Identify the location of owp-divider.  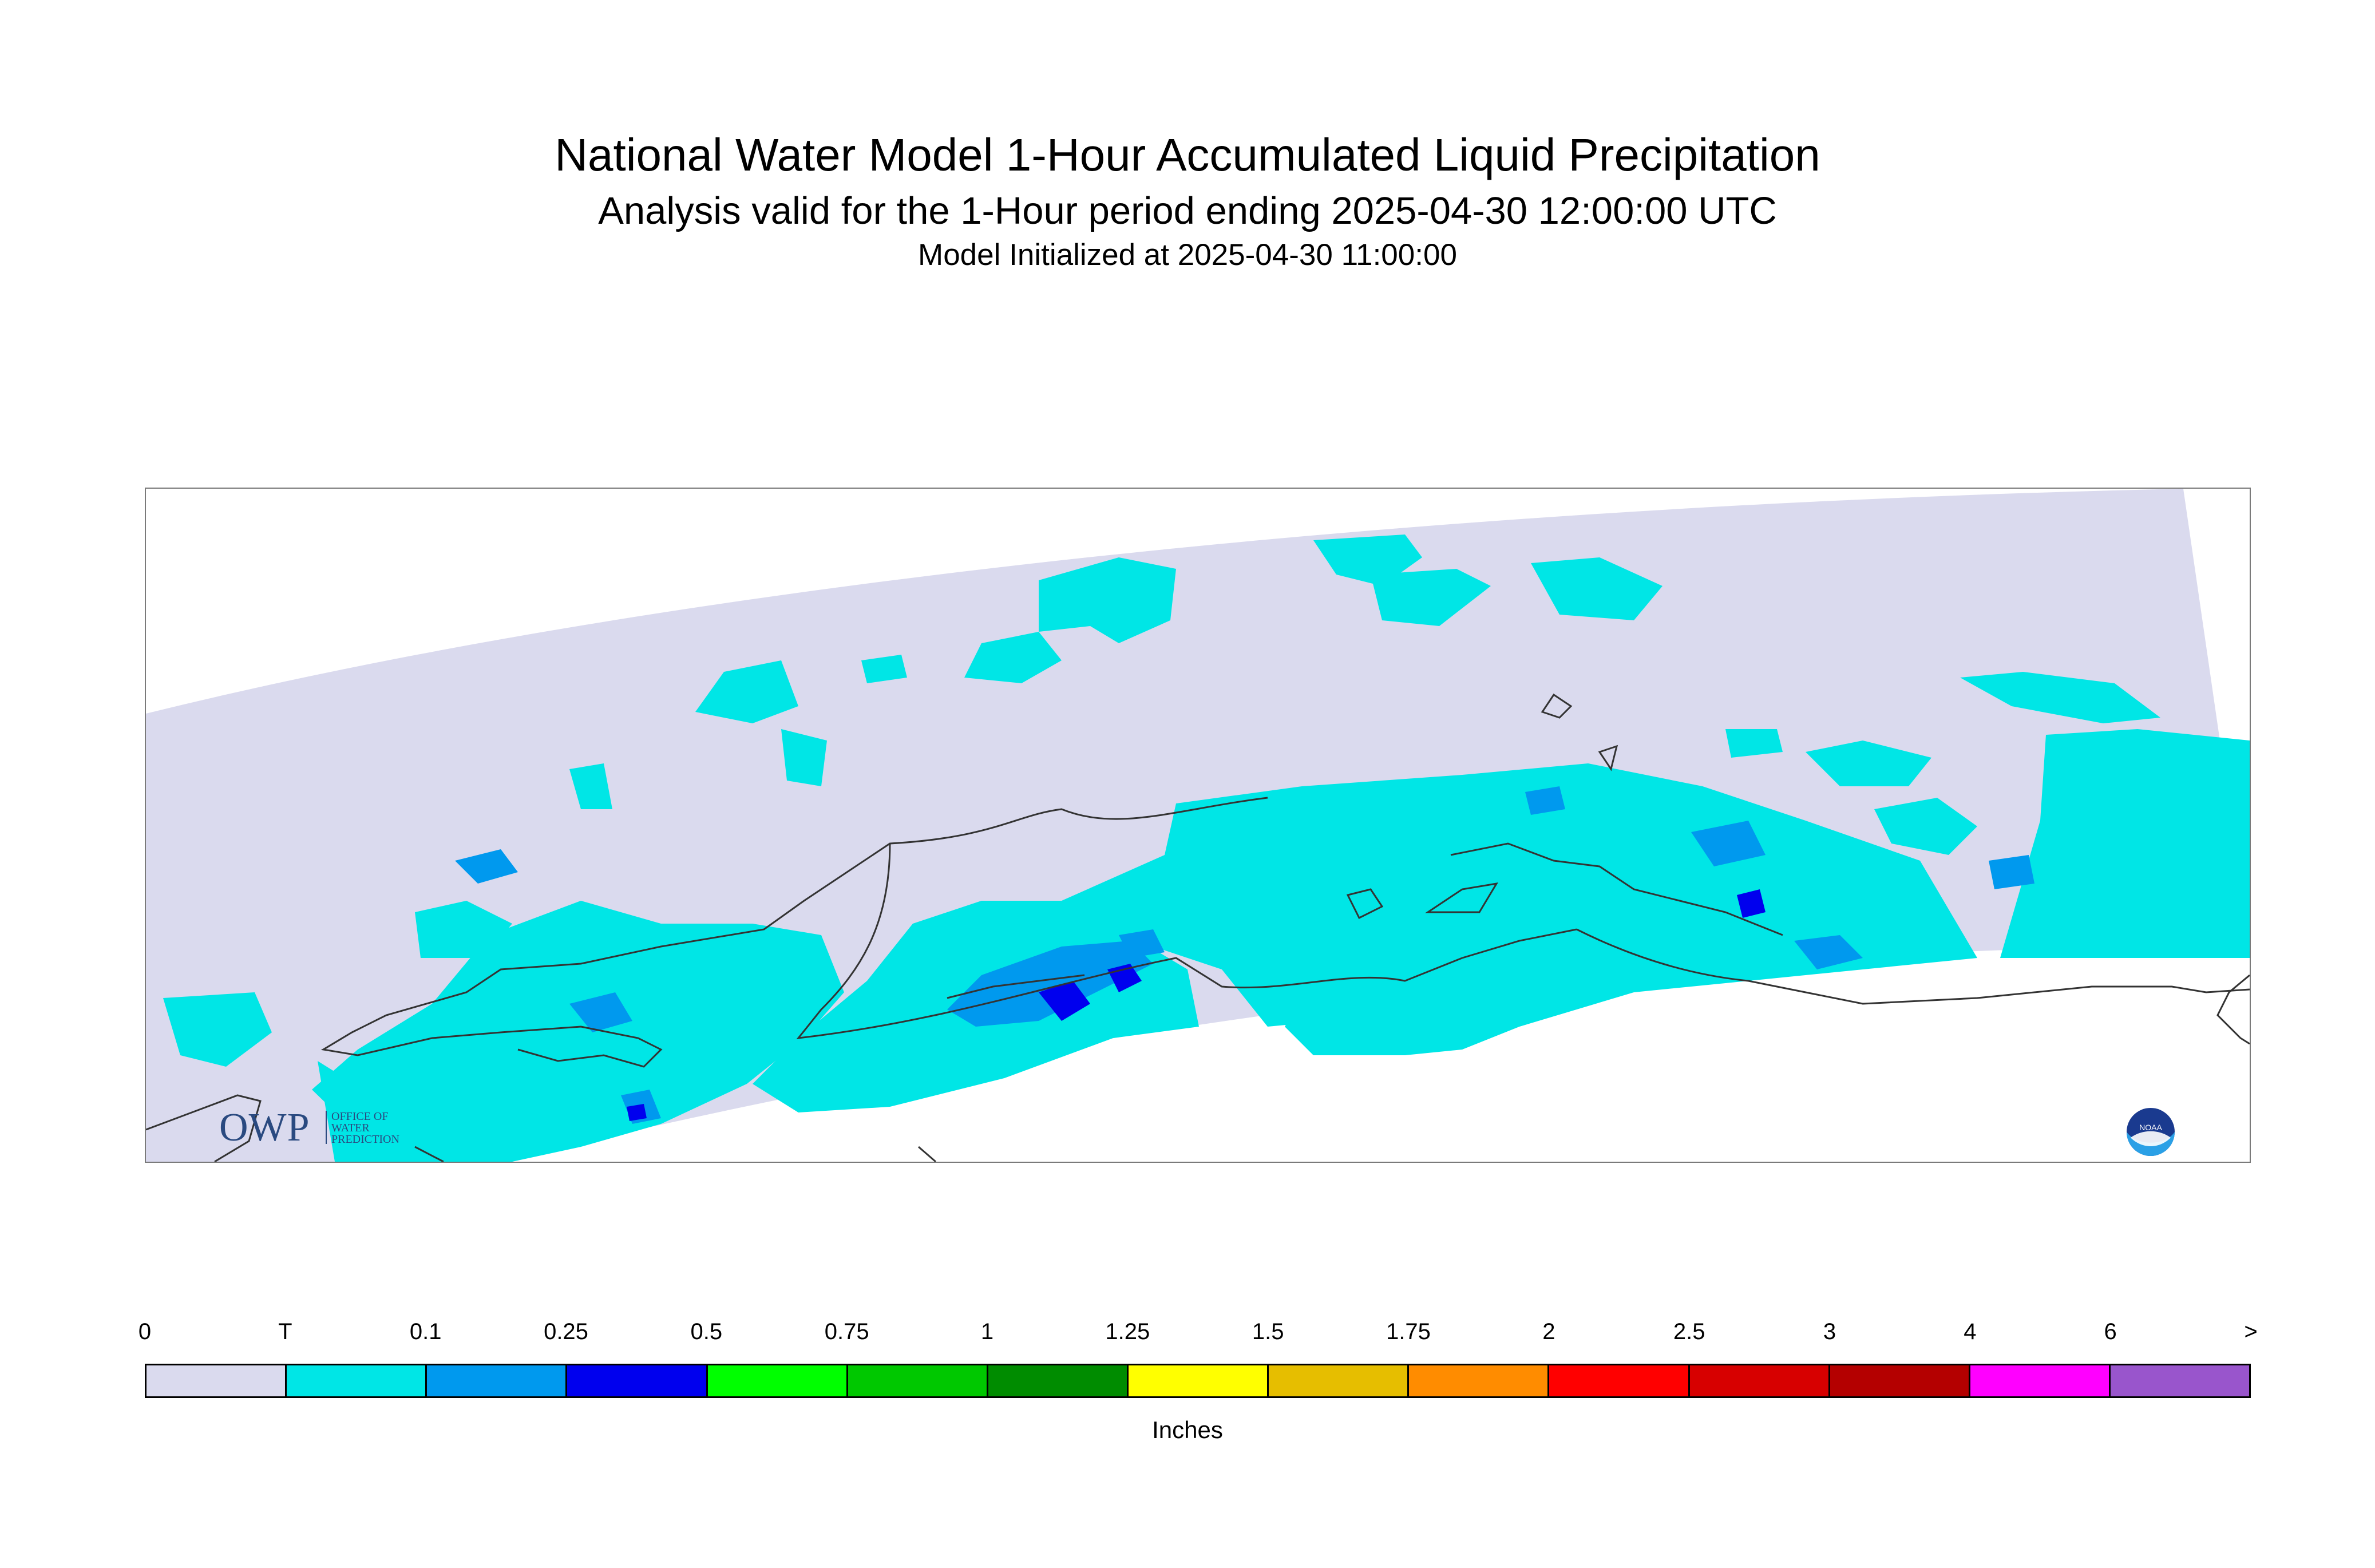
(326, 1127).